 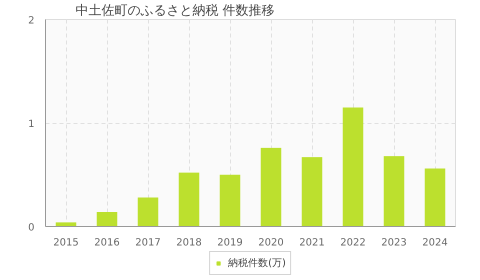 I want to click on x-tick-label: 2022, so click(x=353, y=243).